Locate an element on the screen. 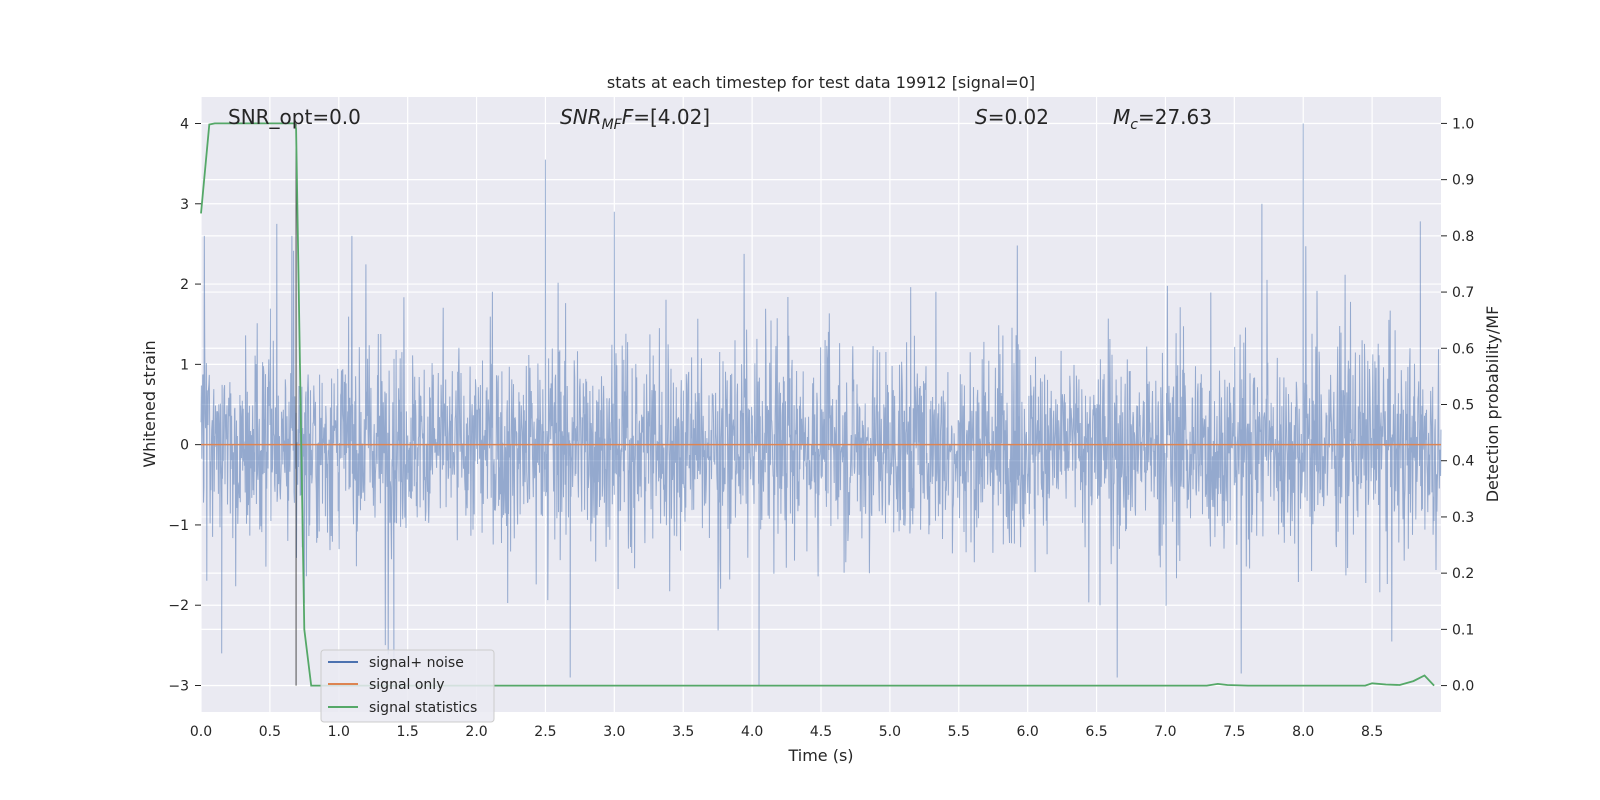  x-tick-label: 7.0 is located at coordinates (1165, 732).